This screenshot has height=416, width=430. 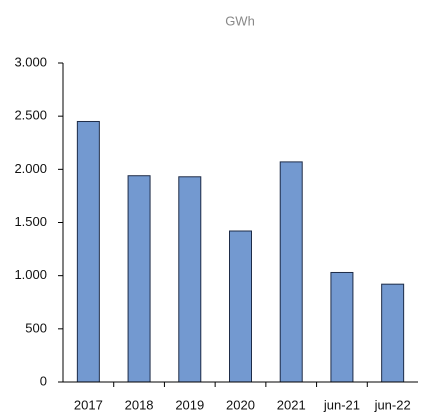 What do you see at coordinates (240, 20) in the screenshot?
I see `chart-title: GWh` at bounding box center [240, 20].